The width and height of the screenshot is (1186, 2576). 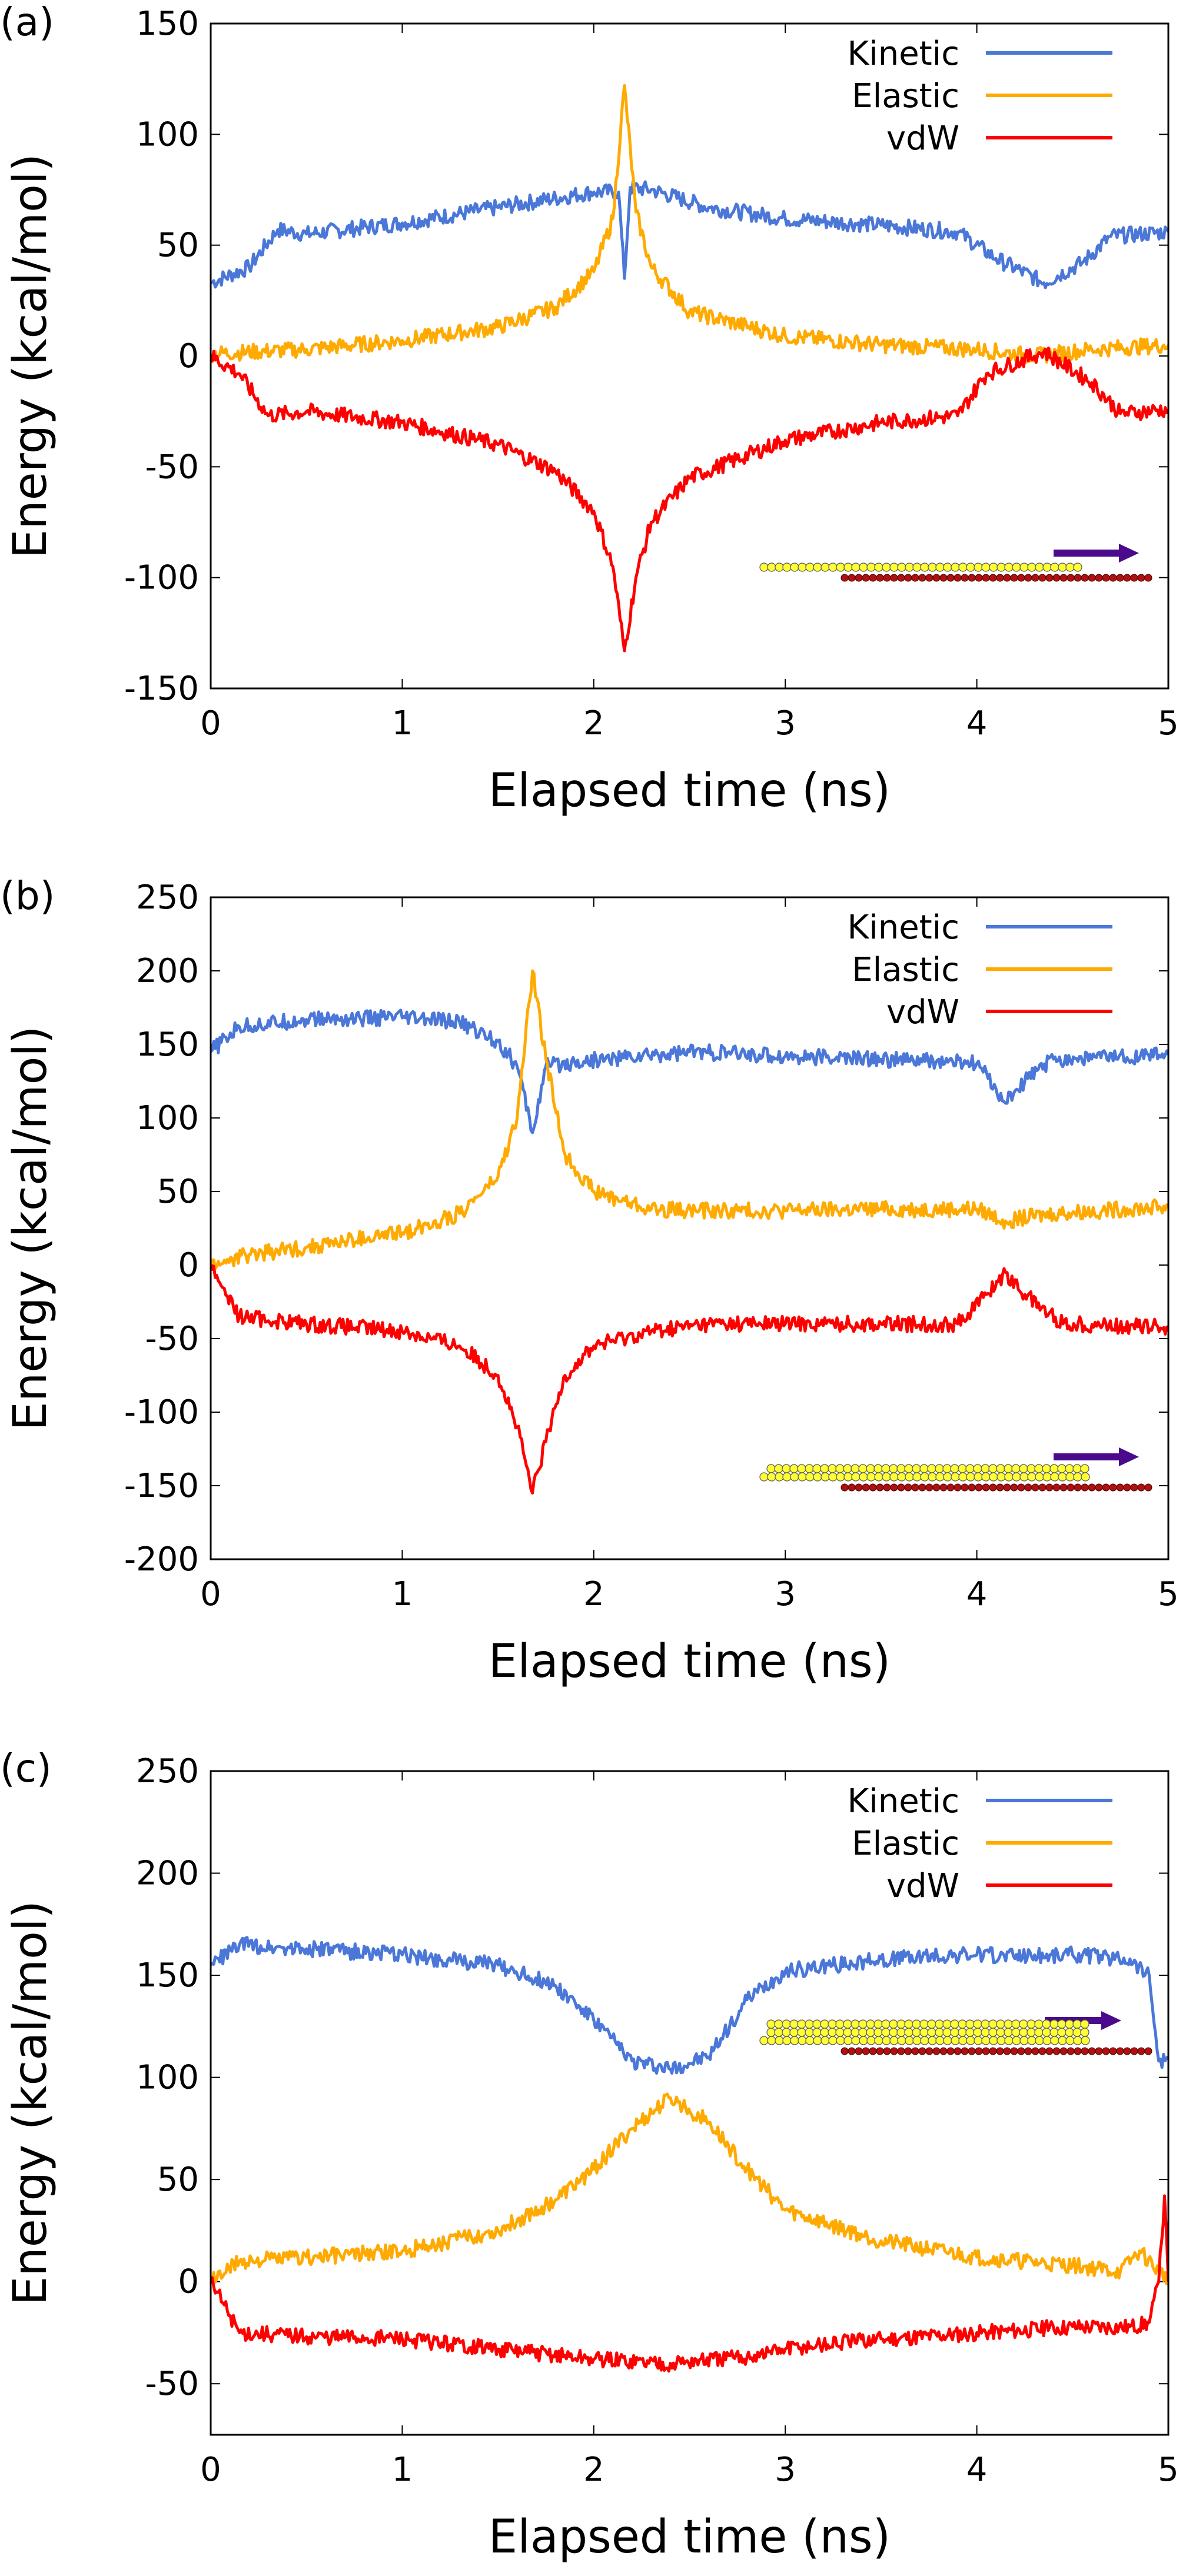 What do you see at coordinates (690, 1661) in the screenshot?
I see `x-axis-title: Elapsed time (ns)` at bounding box center [690, 1661].